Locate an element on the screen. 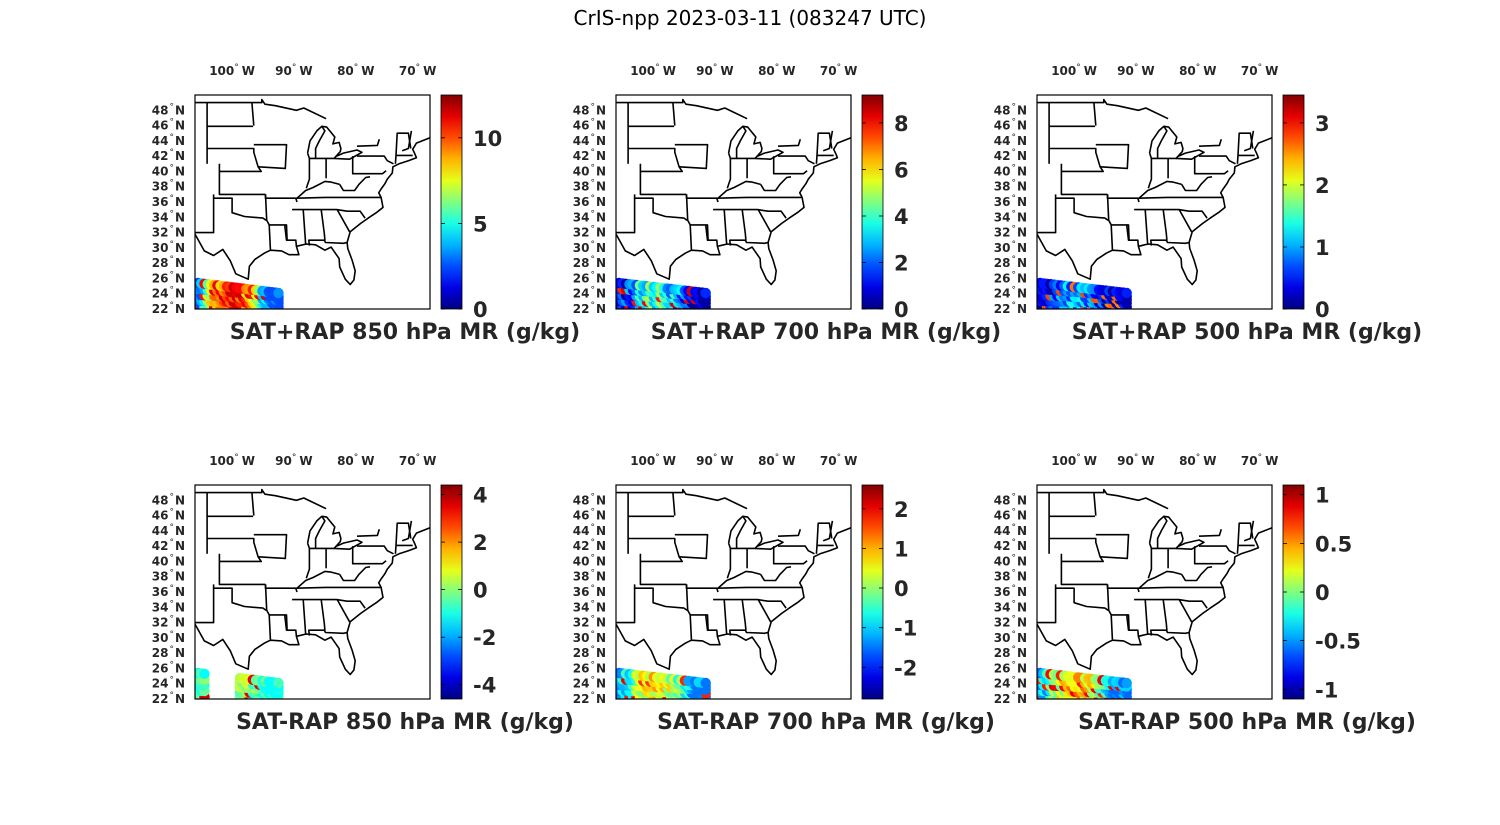 The height and width of the screenshot is (825, 1500). map-background is located at coordinates (312, 592).